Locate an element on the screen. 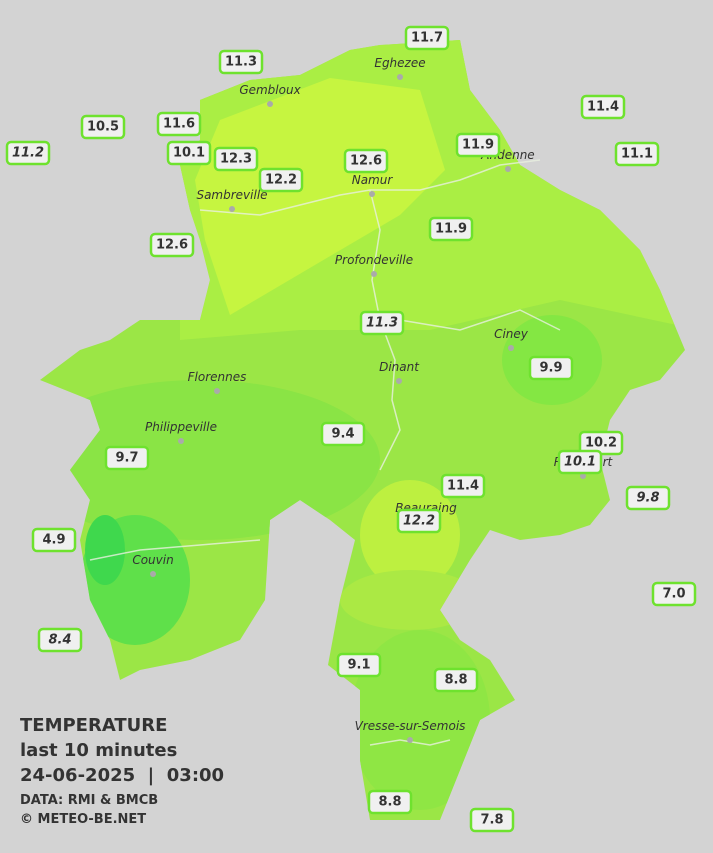 The height and width of the screenshot is (853, 713). city-label: Gembloux is located at coordinates (270, 90).